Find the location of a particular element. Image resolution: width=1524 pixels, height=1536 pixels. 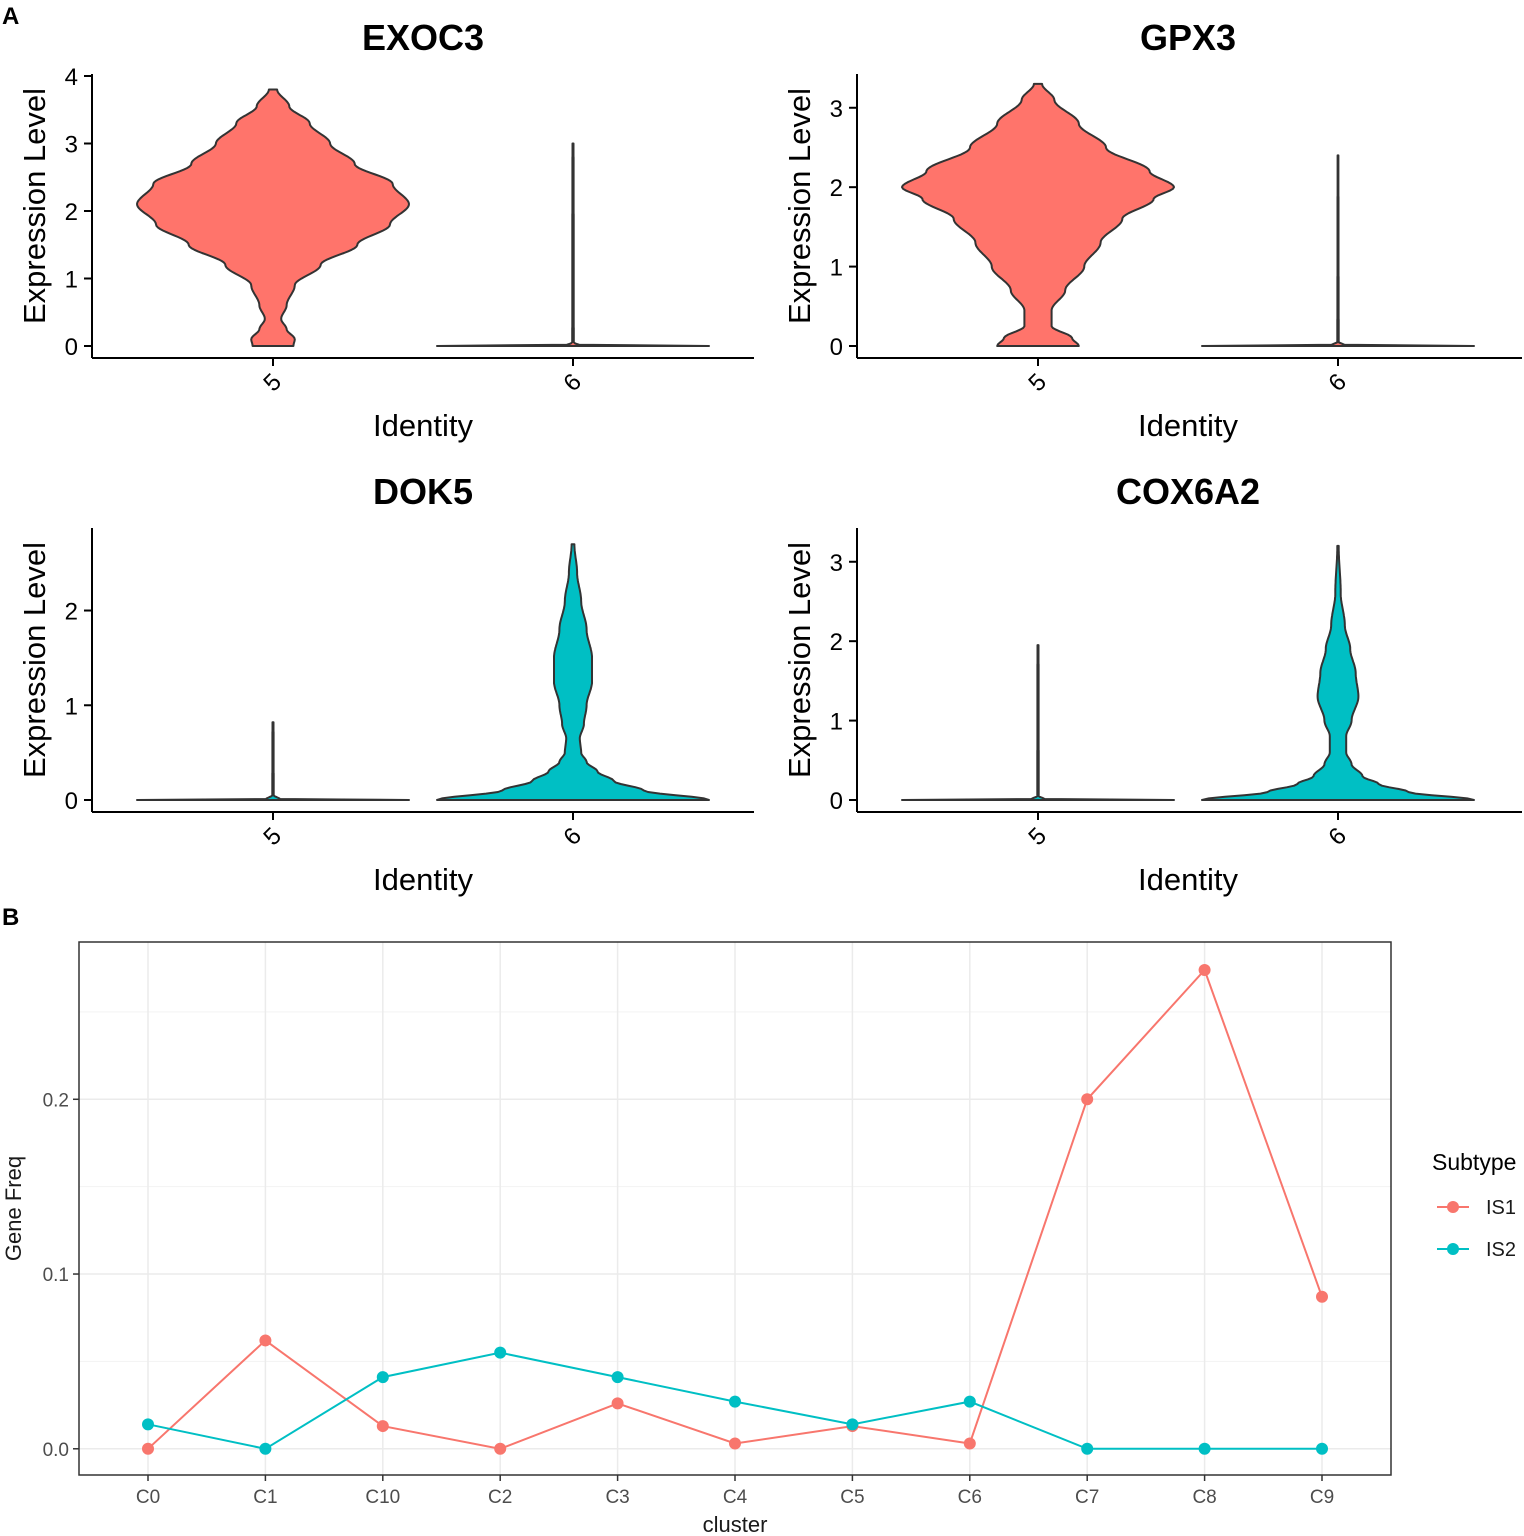

legend-title: Subtype is located at coordinates (1474, 1162).